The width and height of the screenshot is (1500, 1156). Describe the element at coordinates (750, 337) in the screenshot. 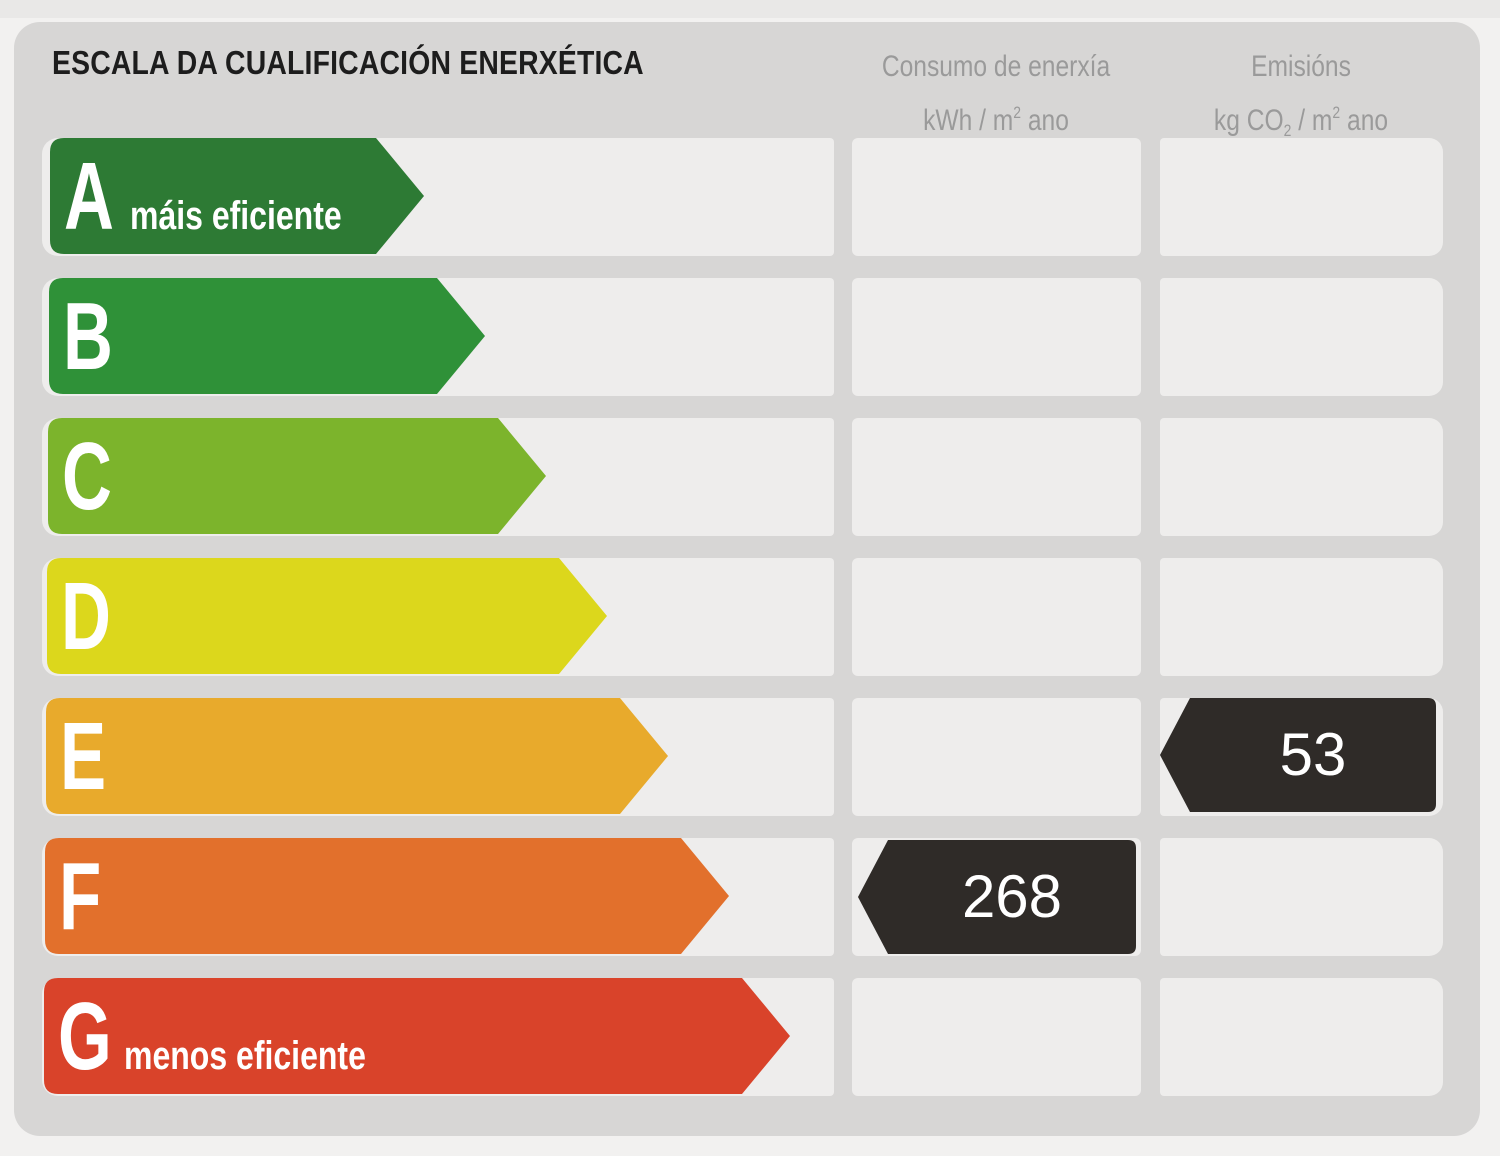

I see `rating-row-b: B` at that location.